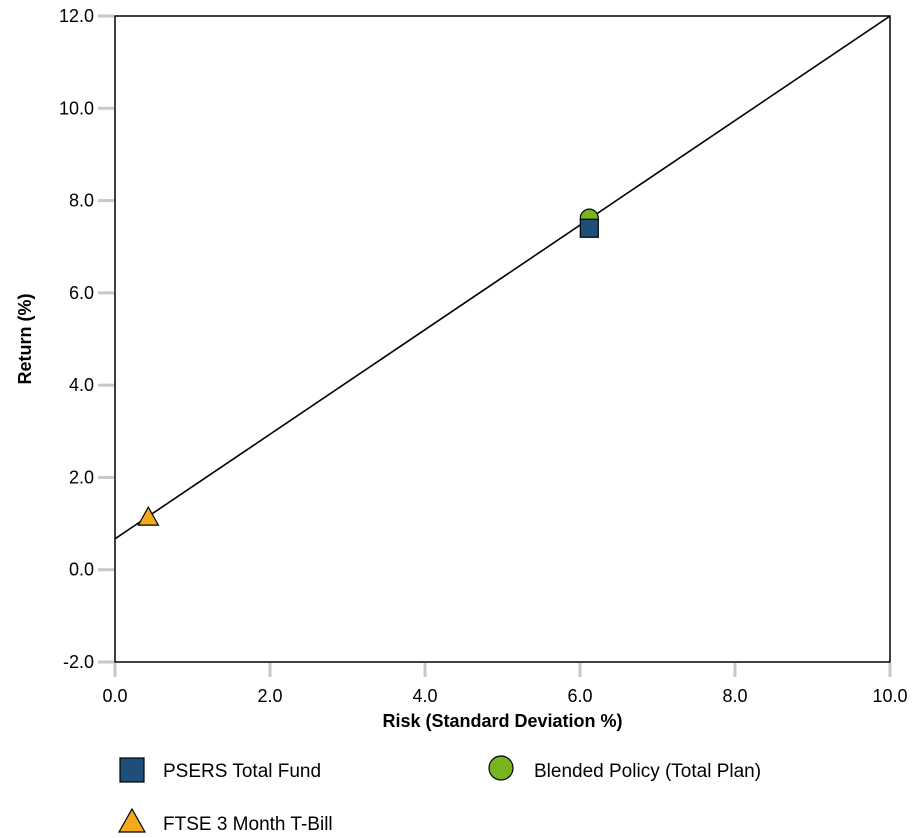 This screenshot has height=838, width=914. I want to click on y-axis-ticks: -2.0 0.0 2.0 4.0 6.0 8.0 10.0 12.0, so click(86, 339).